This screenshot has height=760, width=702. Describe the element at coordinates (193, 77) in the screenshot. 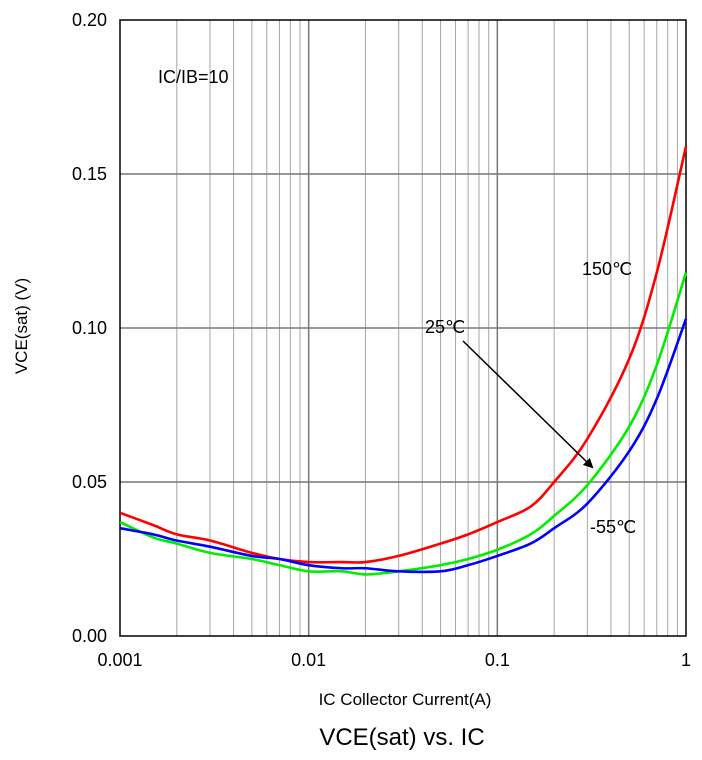

I see `annotation-icib-ratio: IC/IB=10` at that location.